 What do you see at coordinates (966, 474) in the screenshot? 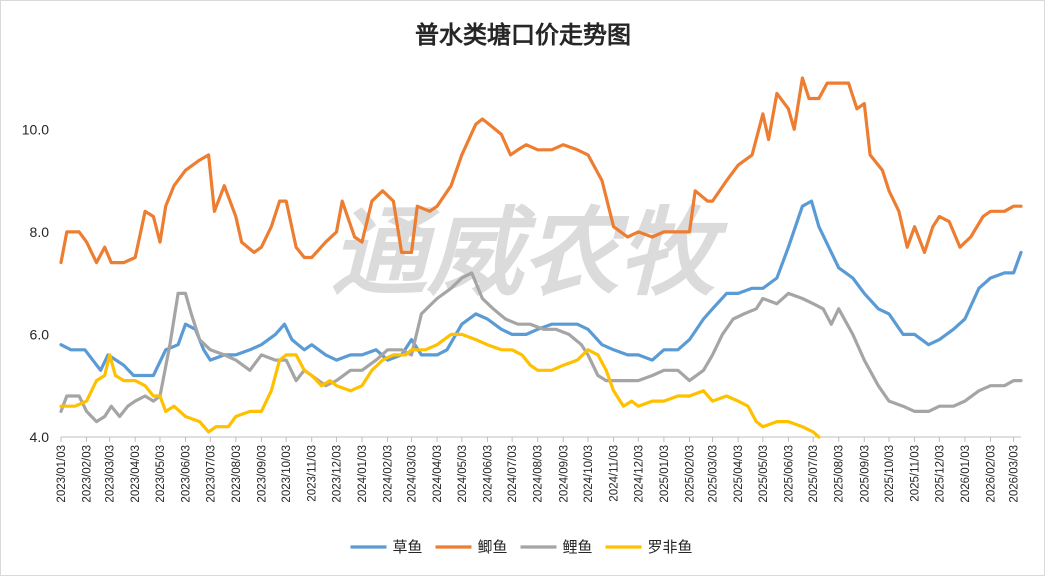
I see `x-tick-label: 2026/01/03` at bounding box center [966, 474].